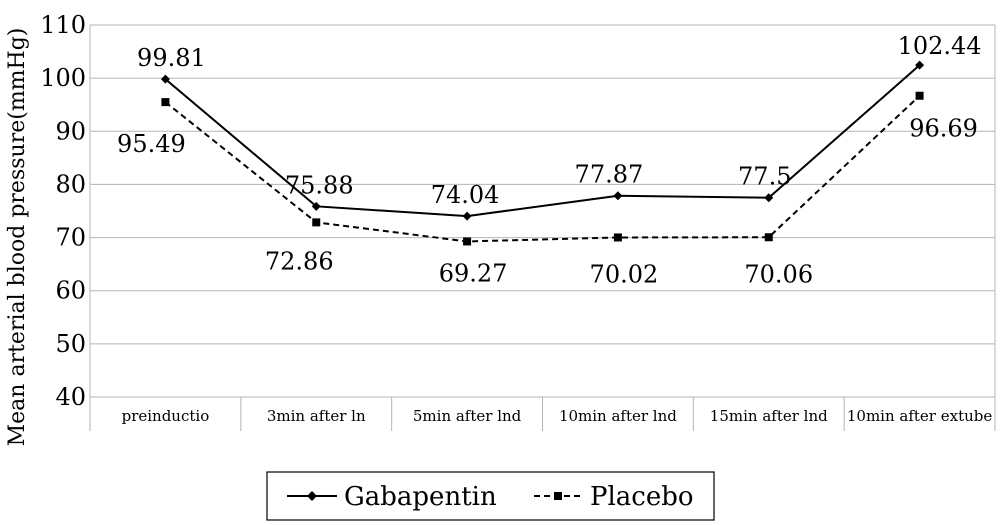  I want to click on y-tick-label: 40, so click(70, 397).